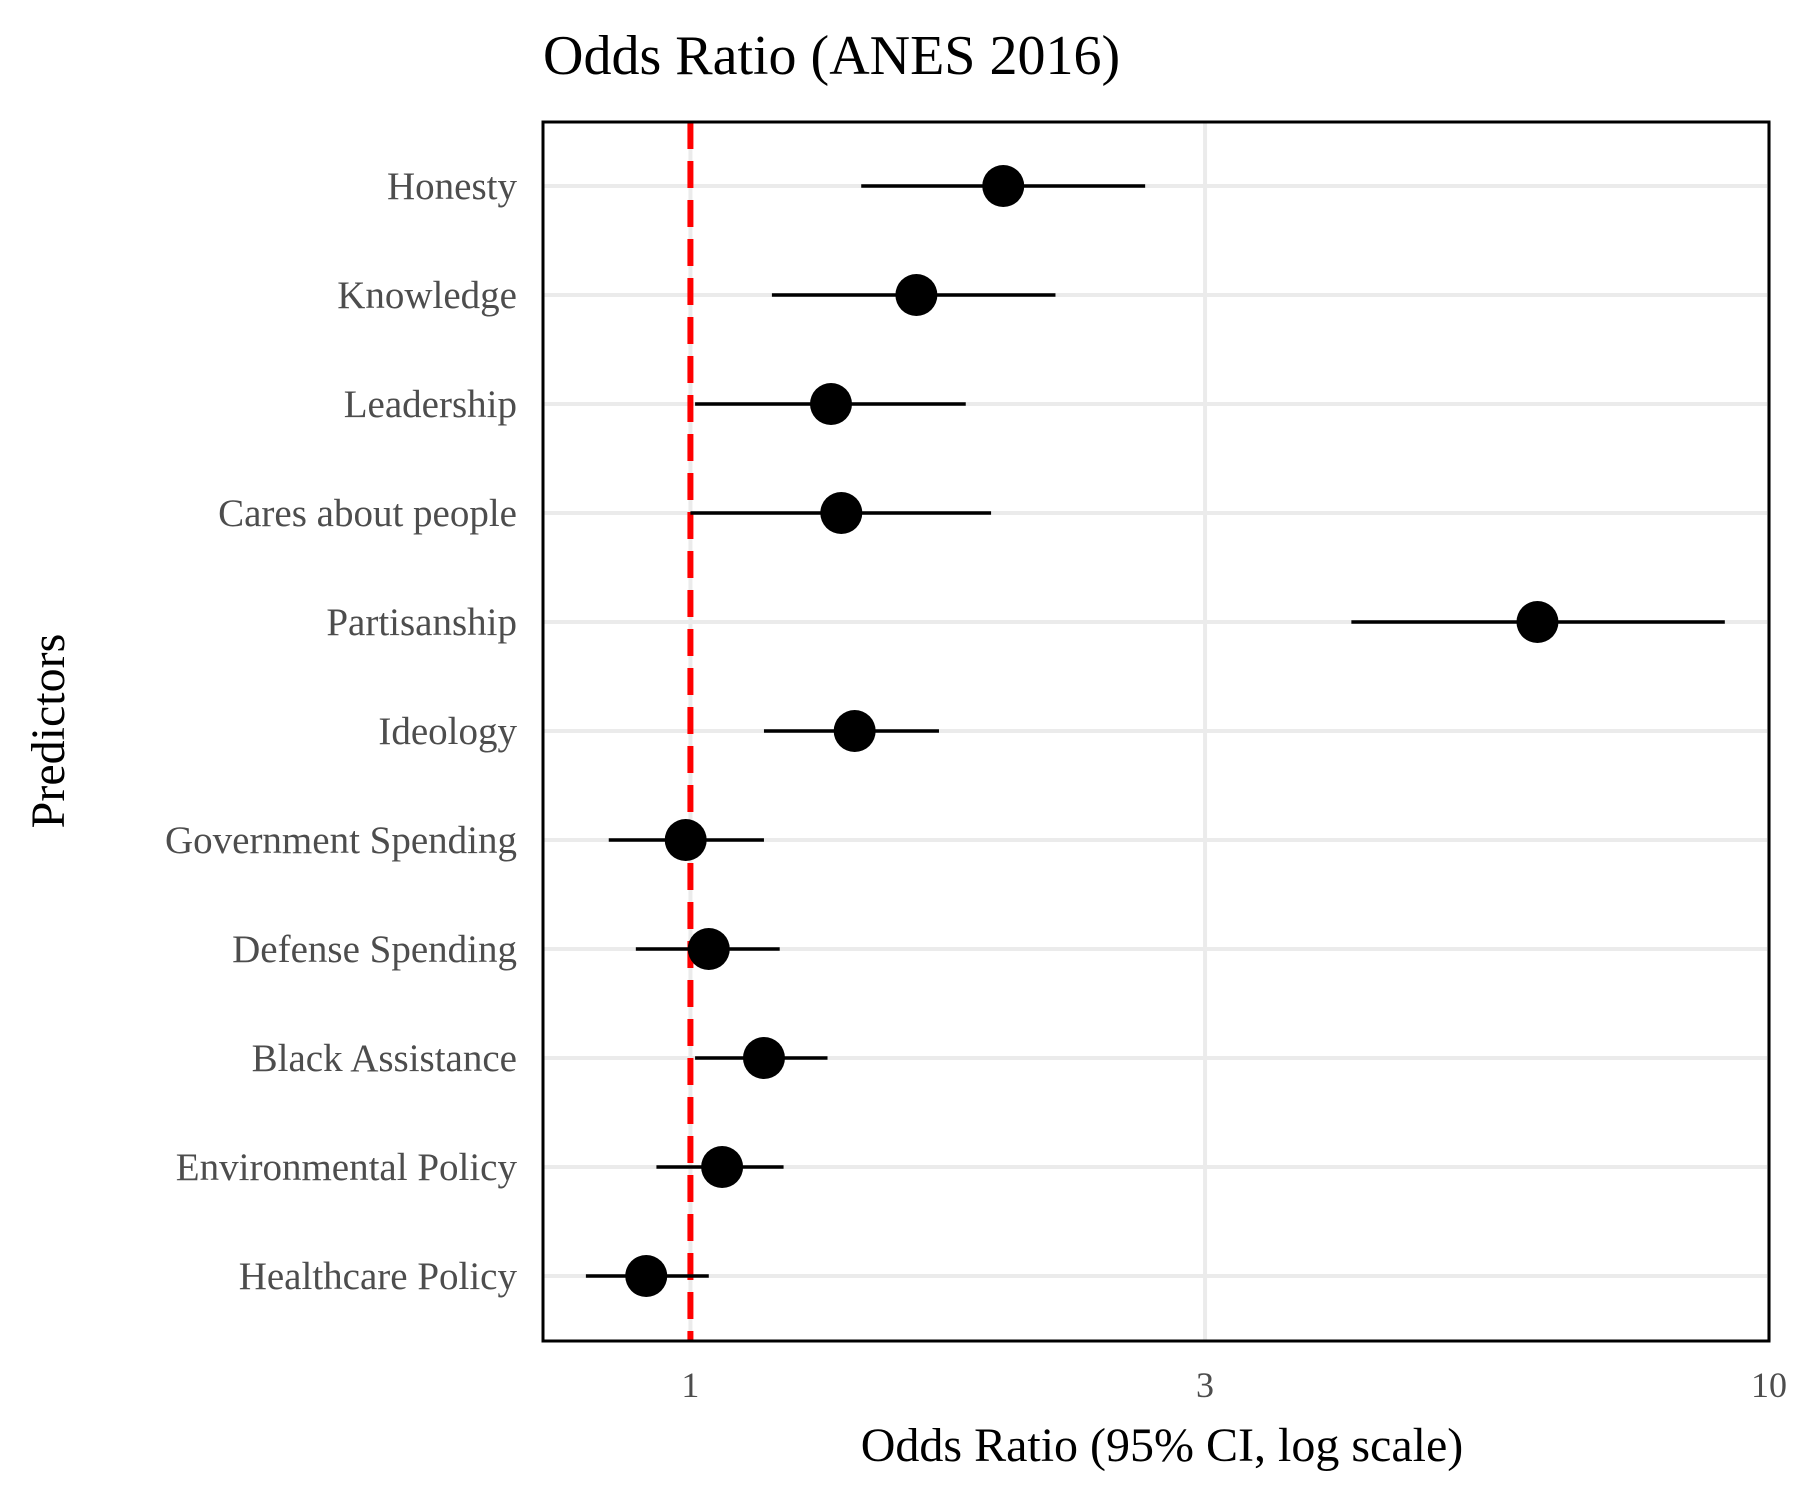  I want to click on x-tick-label: 1, so click(690, 1385).